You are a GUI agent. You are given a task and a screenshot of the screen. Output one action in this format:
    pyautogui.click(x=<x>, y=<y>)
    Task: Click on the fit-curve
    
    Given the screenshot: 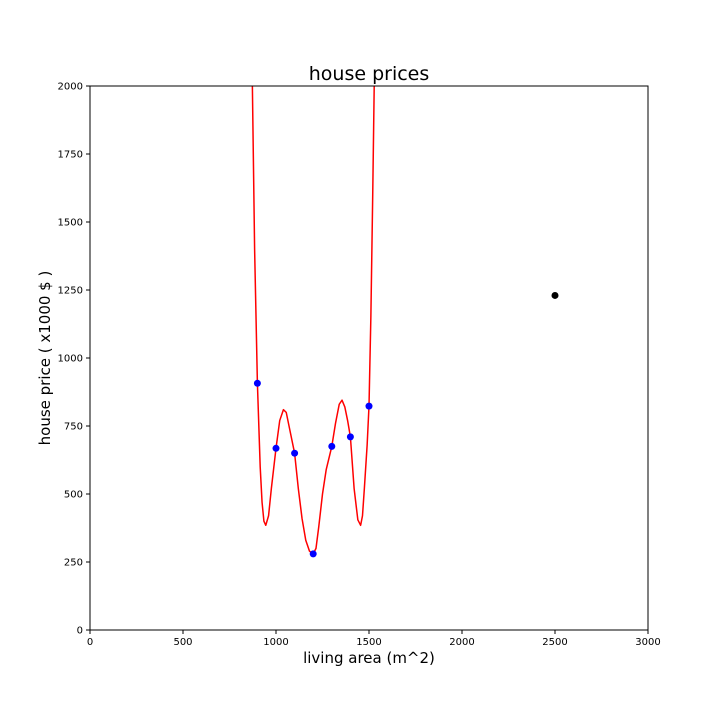 What is the action you would take?
    pyautogui.click(x=313, y=320)
    